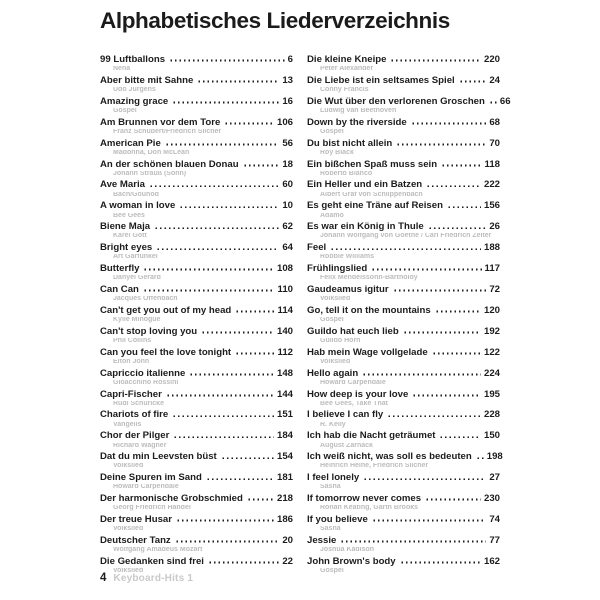 The height and width of the screenshot is (600, 600). What do you see at coordinates (364, 499) in the screenshot?
I see `song-title: If tomorrow never comes` at bounding box center [364, 499].